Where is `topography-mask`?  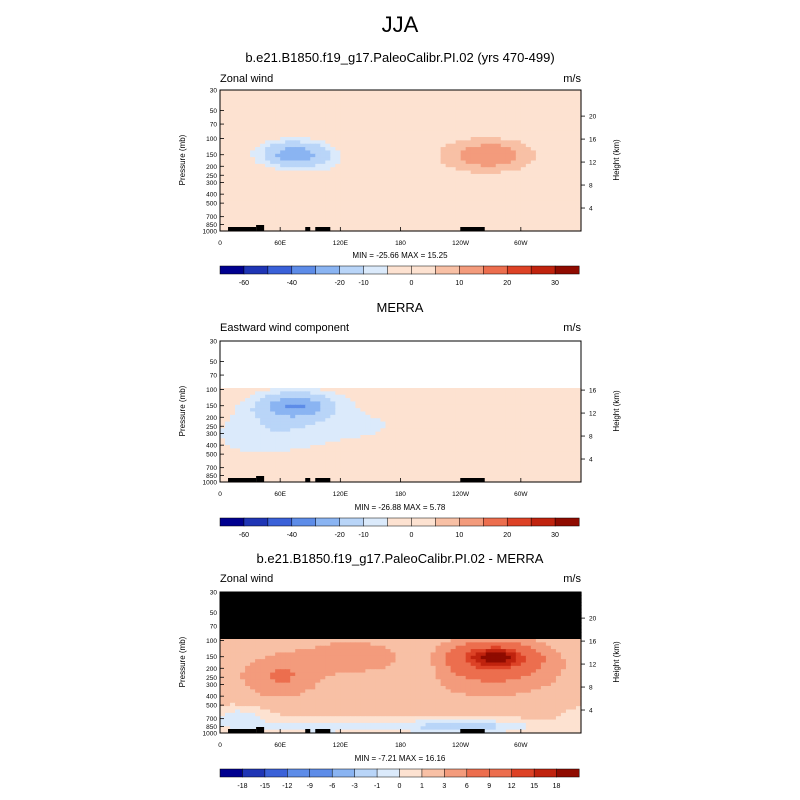
topography-mask is located at coordinates (308, 229).